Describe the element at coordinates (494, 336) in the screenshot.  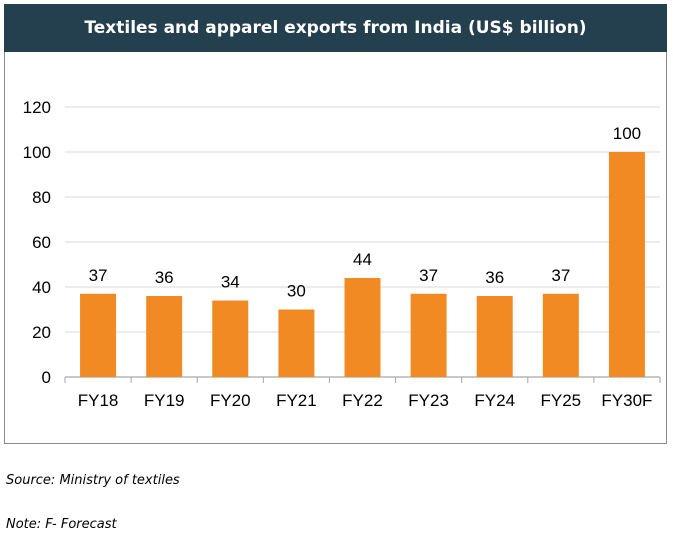
I see `bar-fy24` at that location.